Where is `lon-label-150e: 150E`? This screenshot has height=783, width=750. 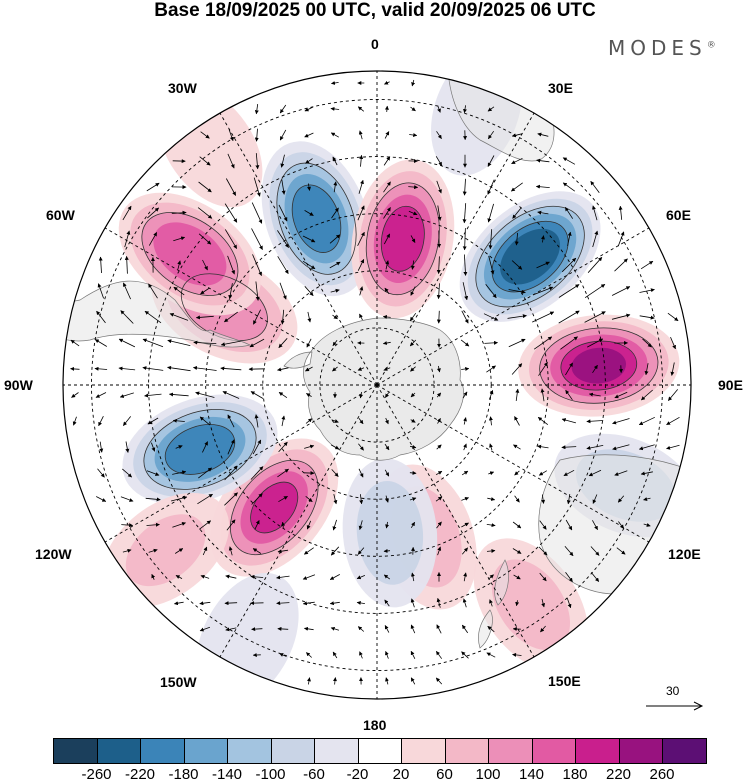 lon-label-150e: 150E is located at coordinates (564, 681).